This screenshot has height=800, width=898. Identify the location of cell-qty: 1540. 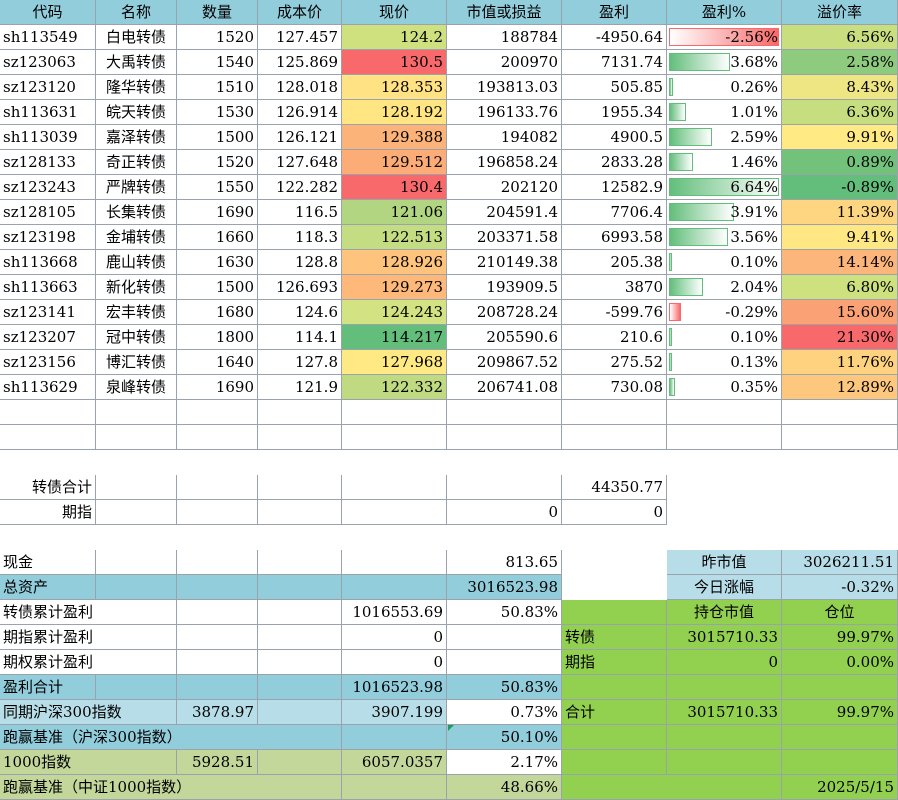
(217, 62).